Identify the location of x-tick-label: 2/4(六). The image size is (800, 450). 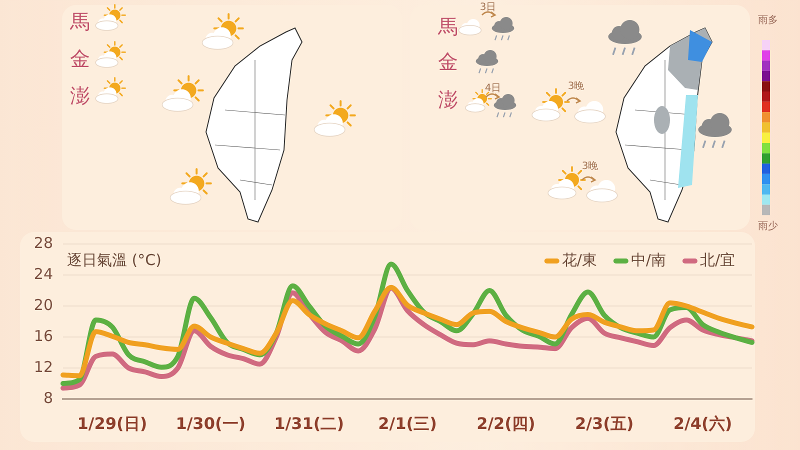
(702, 423).